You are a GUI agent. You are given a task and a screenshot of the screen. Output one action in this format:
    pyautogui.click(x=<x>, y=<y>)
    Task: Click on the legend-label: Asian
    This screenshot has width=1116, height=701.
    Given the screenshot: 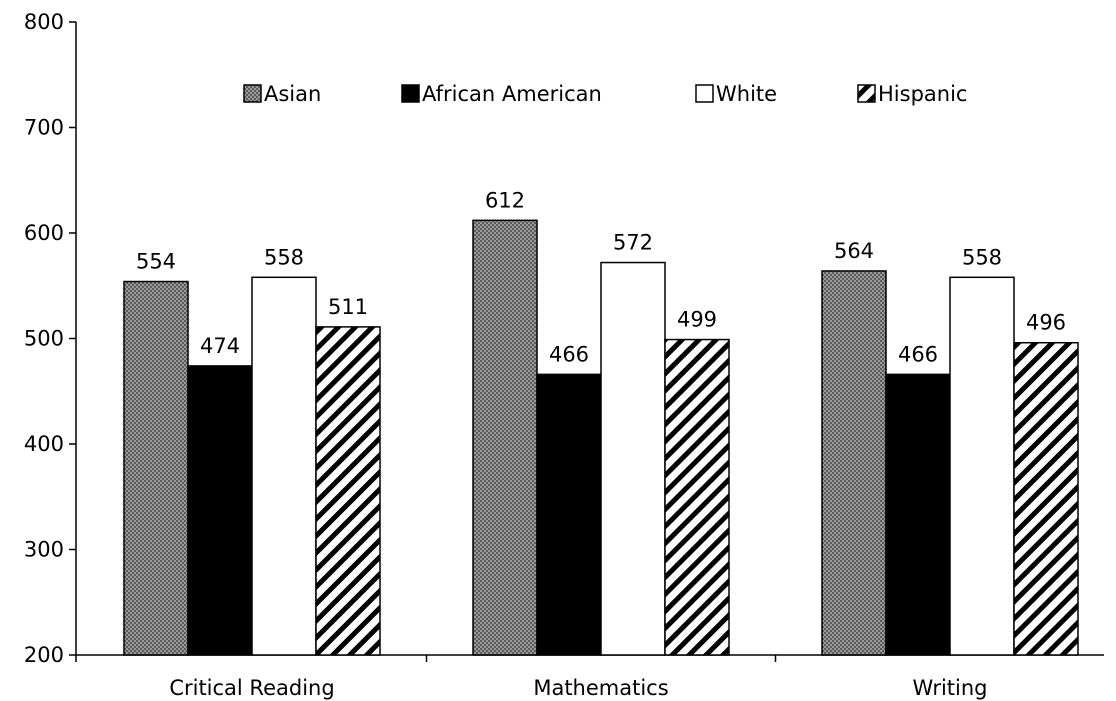 What is the action you would take?
    pyautogui.click(x=292, y=94)
    